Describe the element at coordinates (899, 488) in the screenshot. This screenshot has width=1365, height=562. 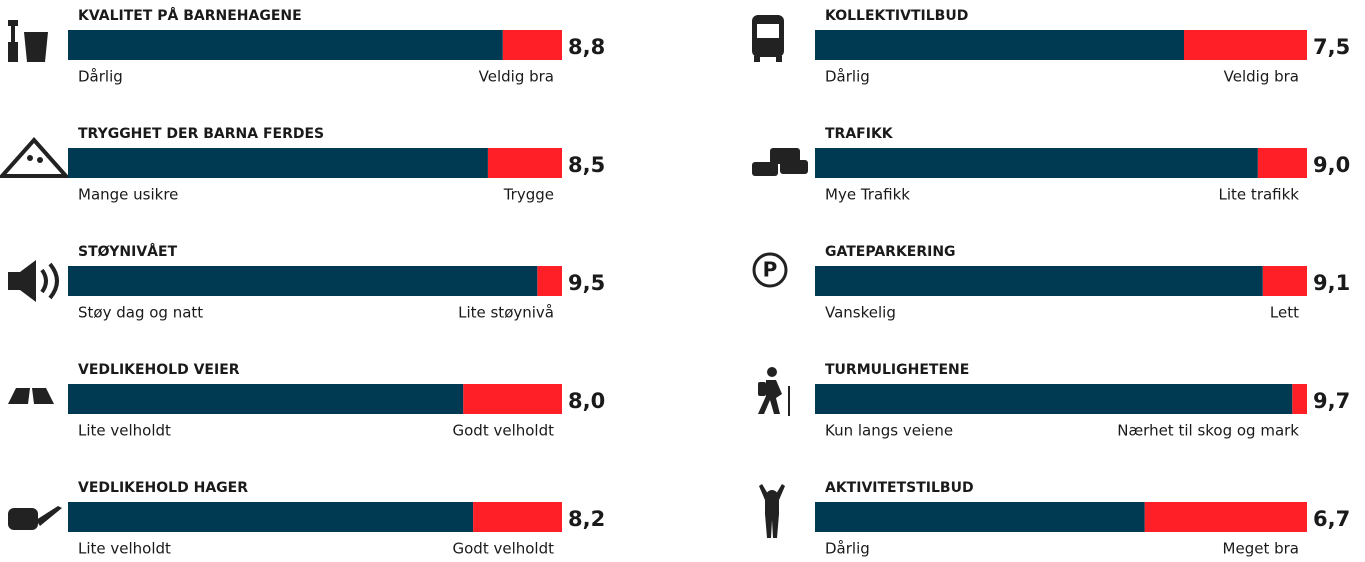
I see `item-title: AKTIVITETSTILBUD` at that location.